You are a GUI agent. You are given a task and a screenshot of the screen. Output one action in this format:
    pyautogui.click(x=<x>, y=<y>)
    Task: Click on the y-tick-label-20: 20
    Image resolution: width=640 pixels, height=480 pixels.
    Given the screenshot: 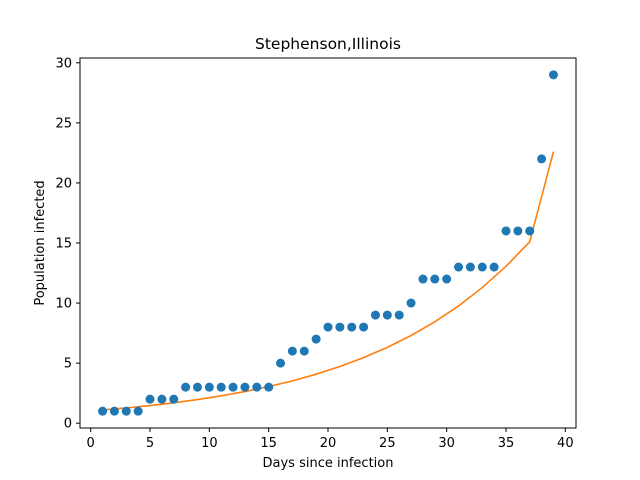 What is the action you would take?
    pyautogui.click(x=63, y=183)
    